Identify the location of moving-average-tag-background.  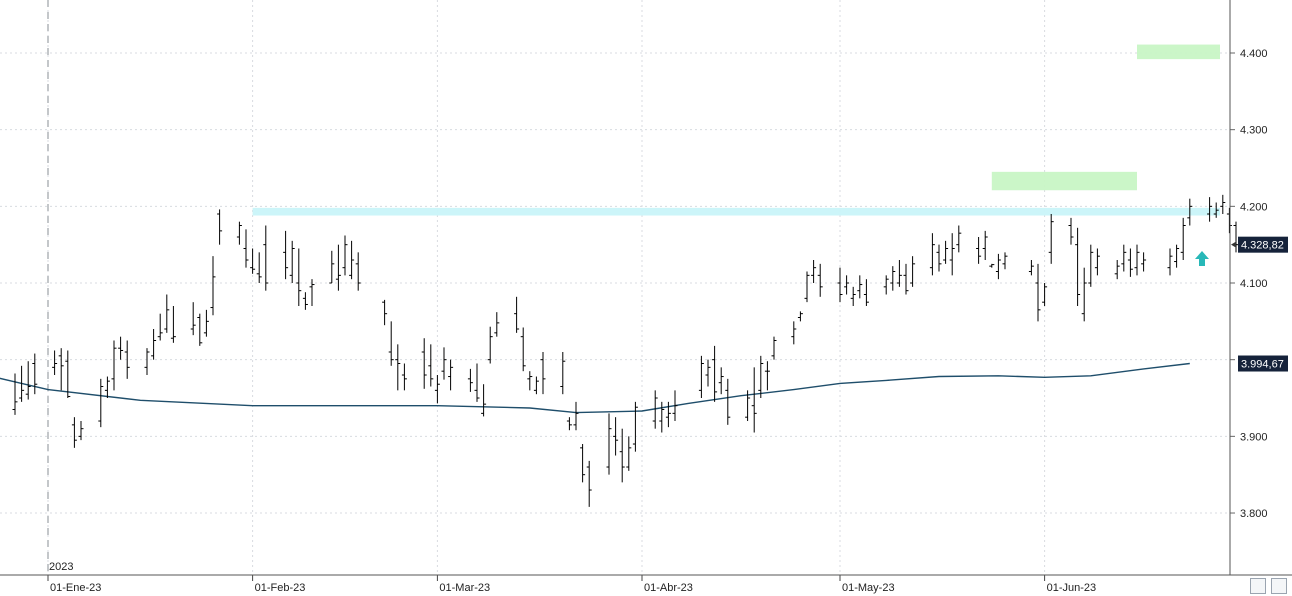
(1263, 363).